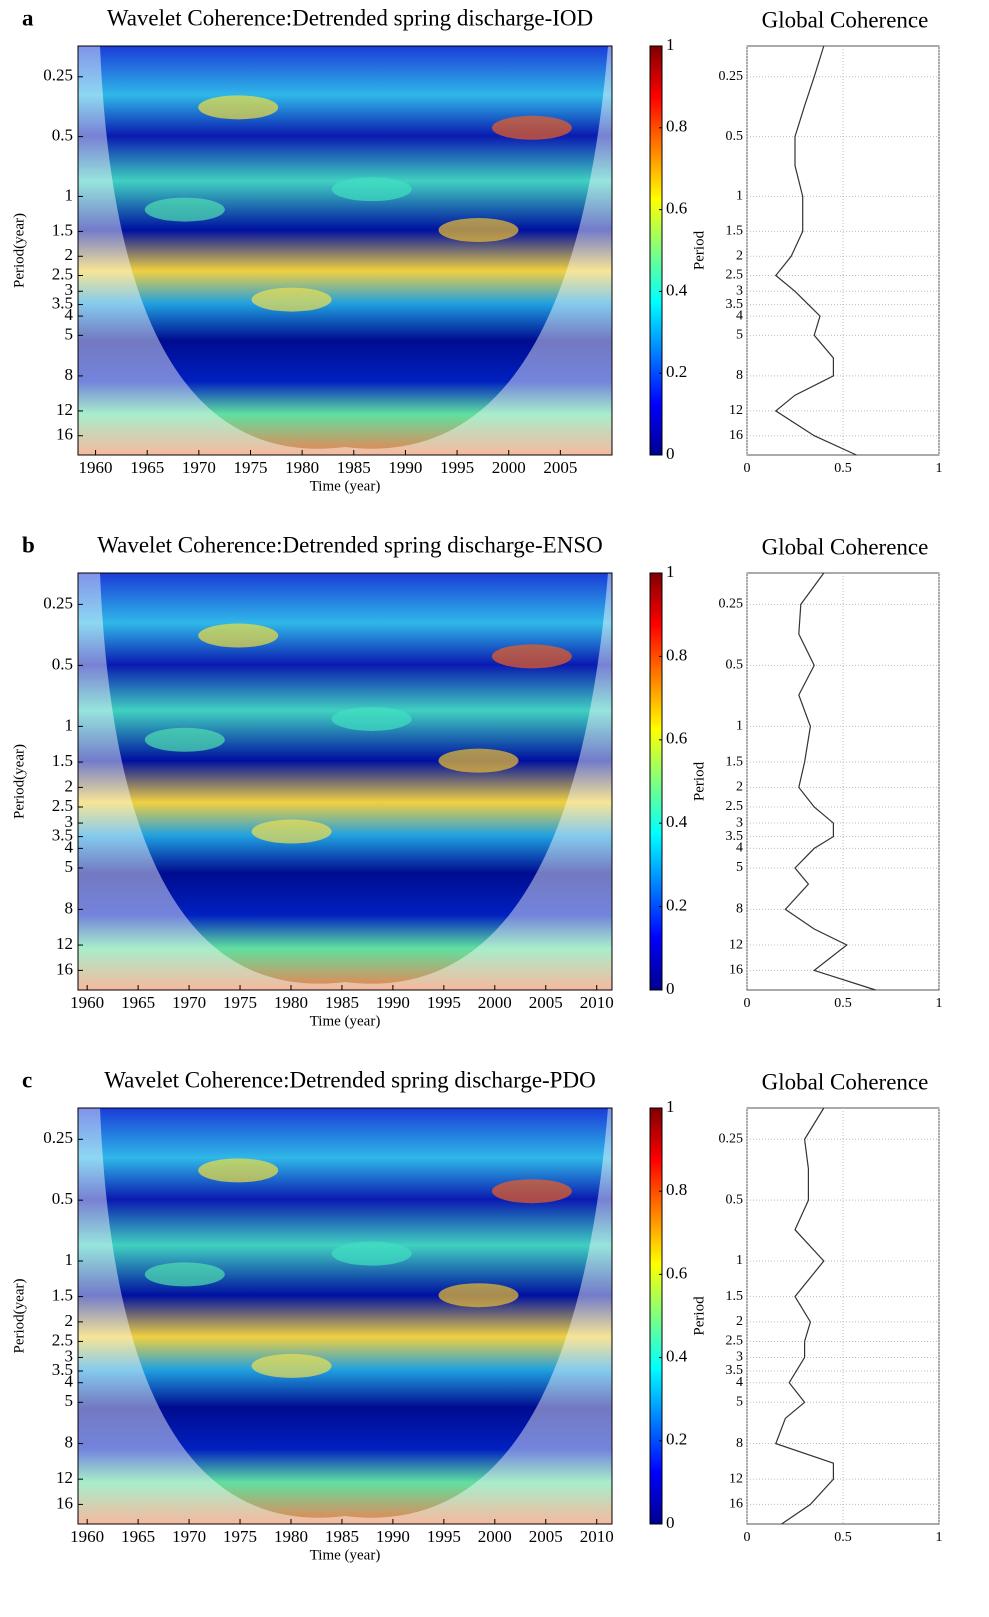 The height and width of the screenshot is (1617, 989). What do you see at coordinates (28, 544) in the screenshot?
I see `panel-label: b` at bounding box center [28, 544].